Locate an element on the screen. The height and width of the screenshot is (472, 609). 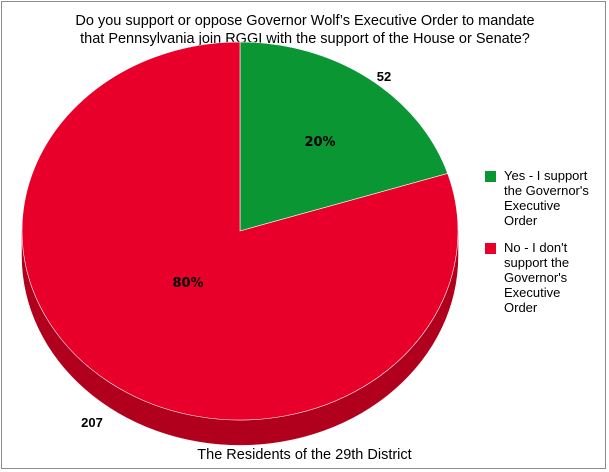
pie-count-label-no: 207 is located at coordinates (92, 422).